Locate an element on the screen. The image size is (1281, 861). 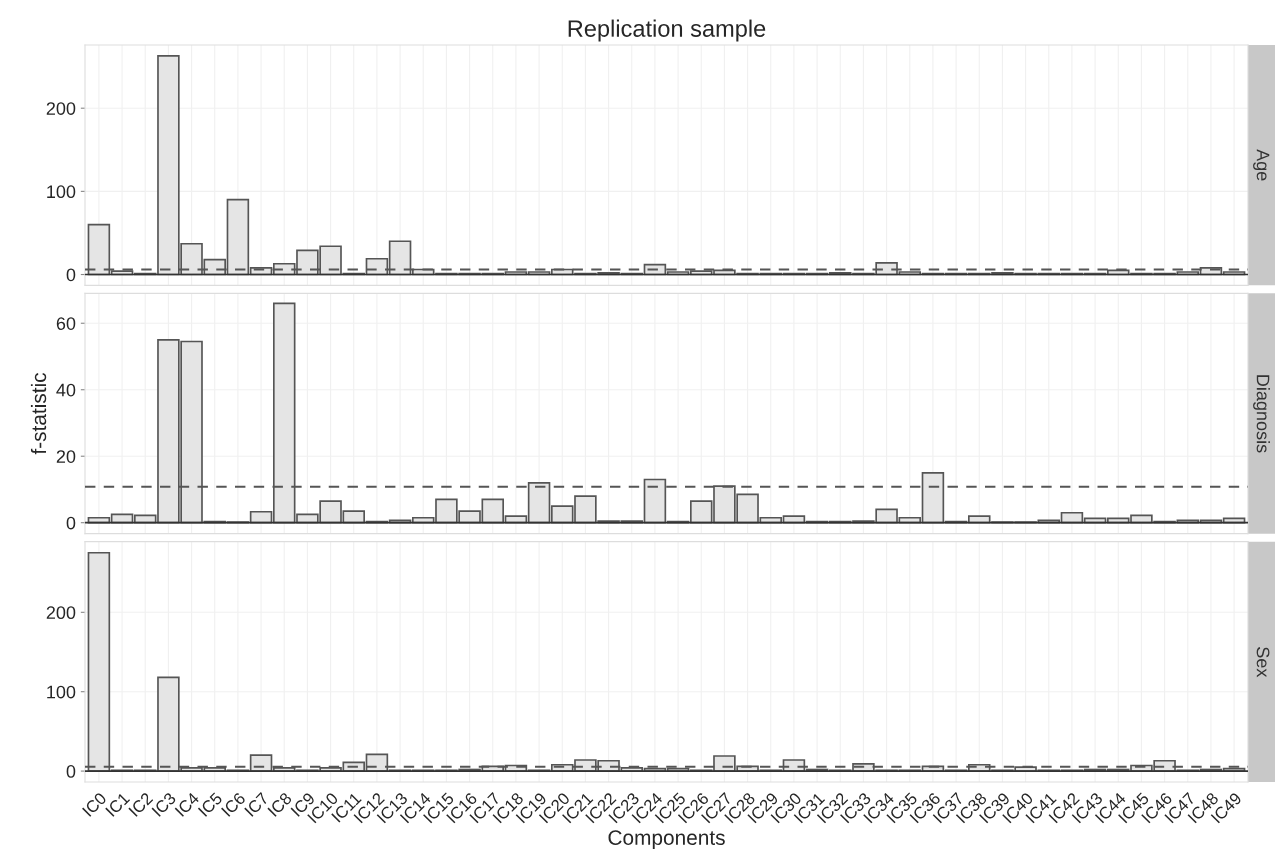
y-tick-label: 60 is located at coordinates (66, 323).